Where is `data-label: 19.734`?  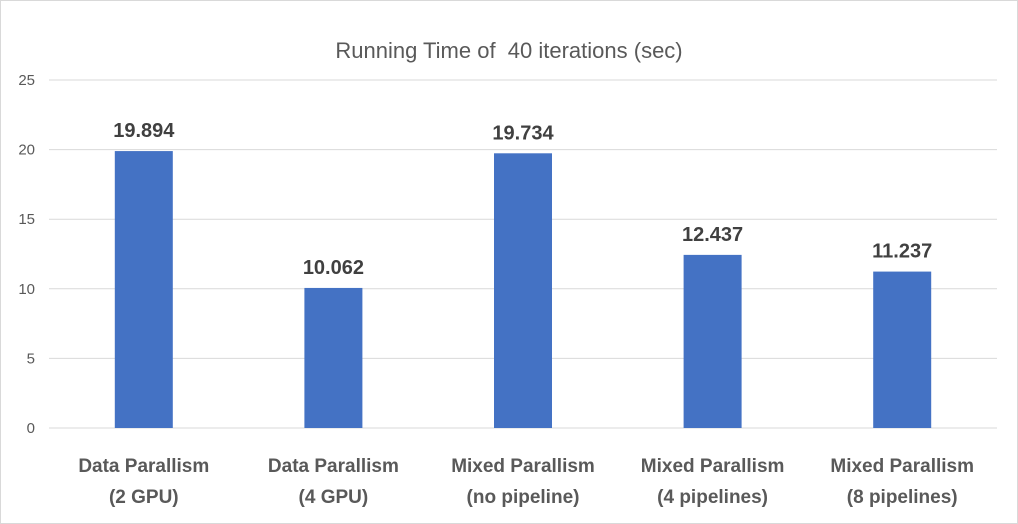 data-label: 19.734 is located at coordinates (523, 133).